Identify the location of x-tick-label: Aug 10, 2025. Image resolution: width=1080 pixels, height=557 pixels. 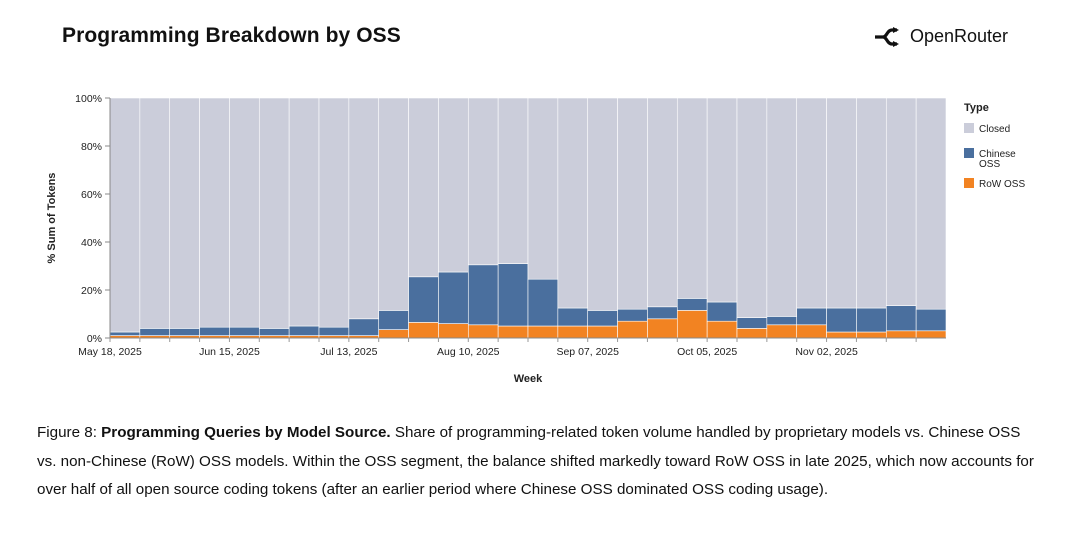
(468, 352).